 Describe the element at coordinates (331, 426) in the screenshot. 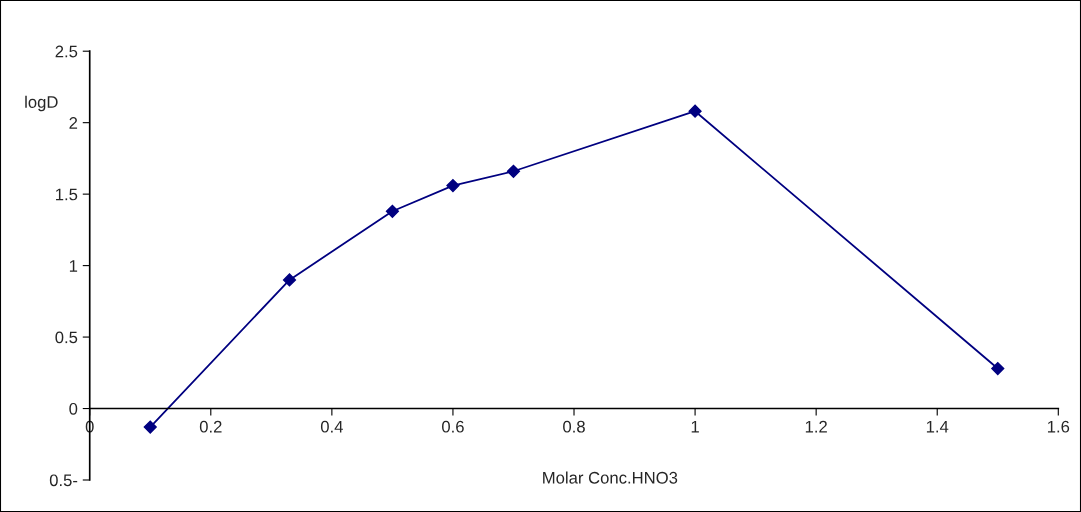

I see `x-tick-label: 0.4` at that location.